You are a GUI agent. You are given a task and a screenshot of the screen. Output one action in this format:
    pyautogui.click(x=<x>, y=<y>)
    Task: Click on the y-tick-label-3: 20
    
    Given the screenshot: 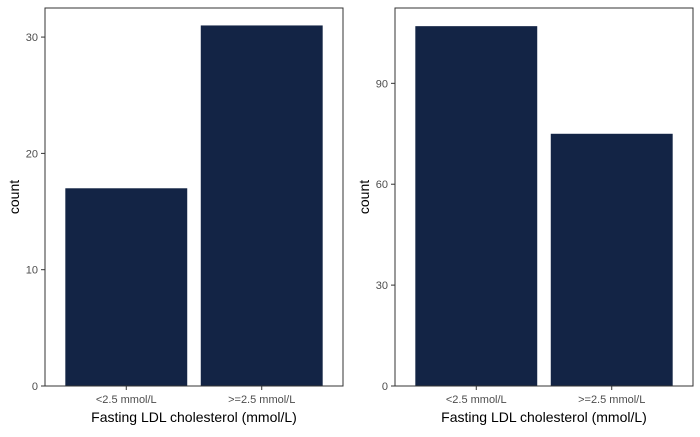 What is the action you would take?
    pyautogui.click(x=32, y=154)
    